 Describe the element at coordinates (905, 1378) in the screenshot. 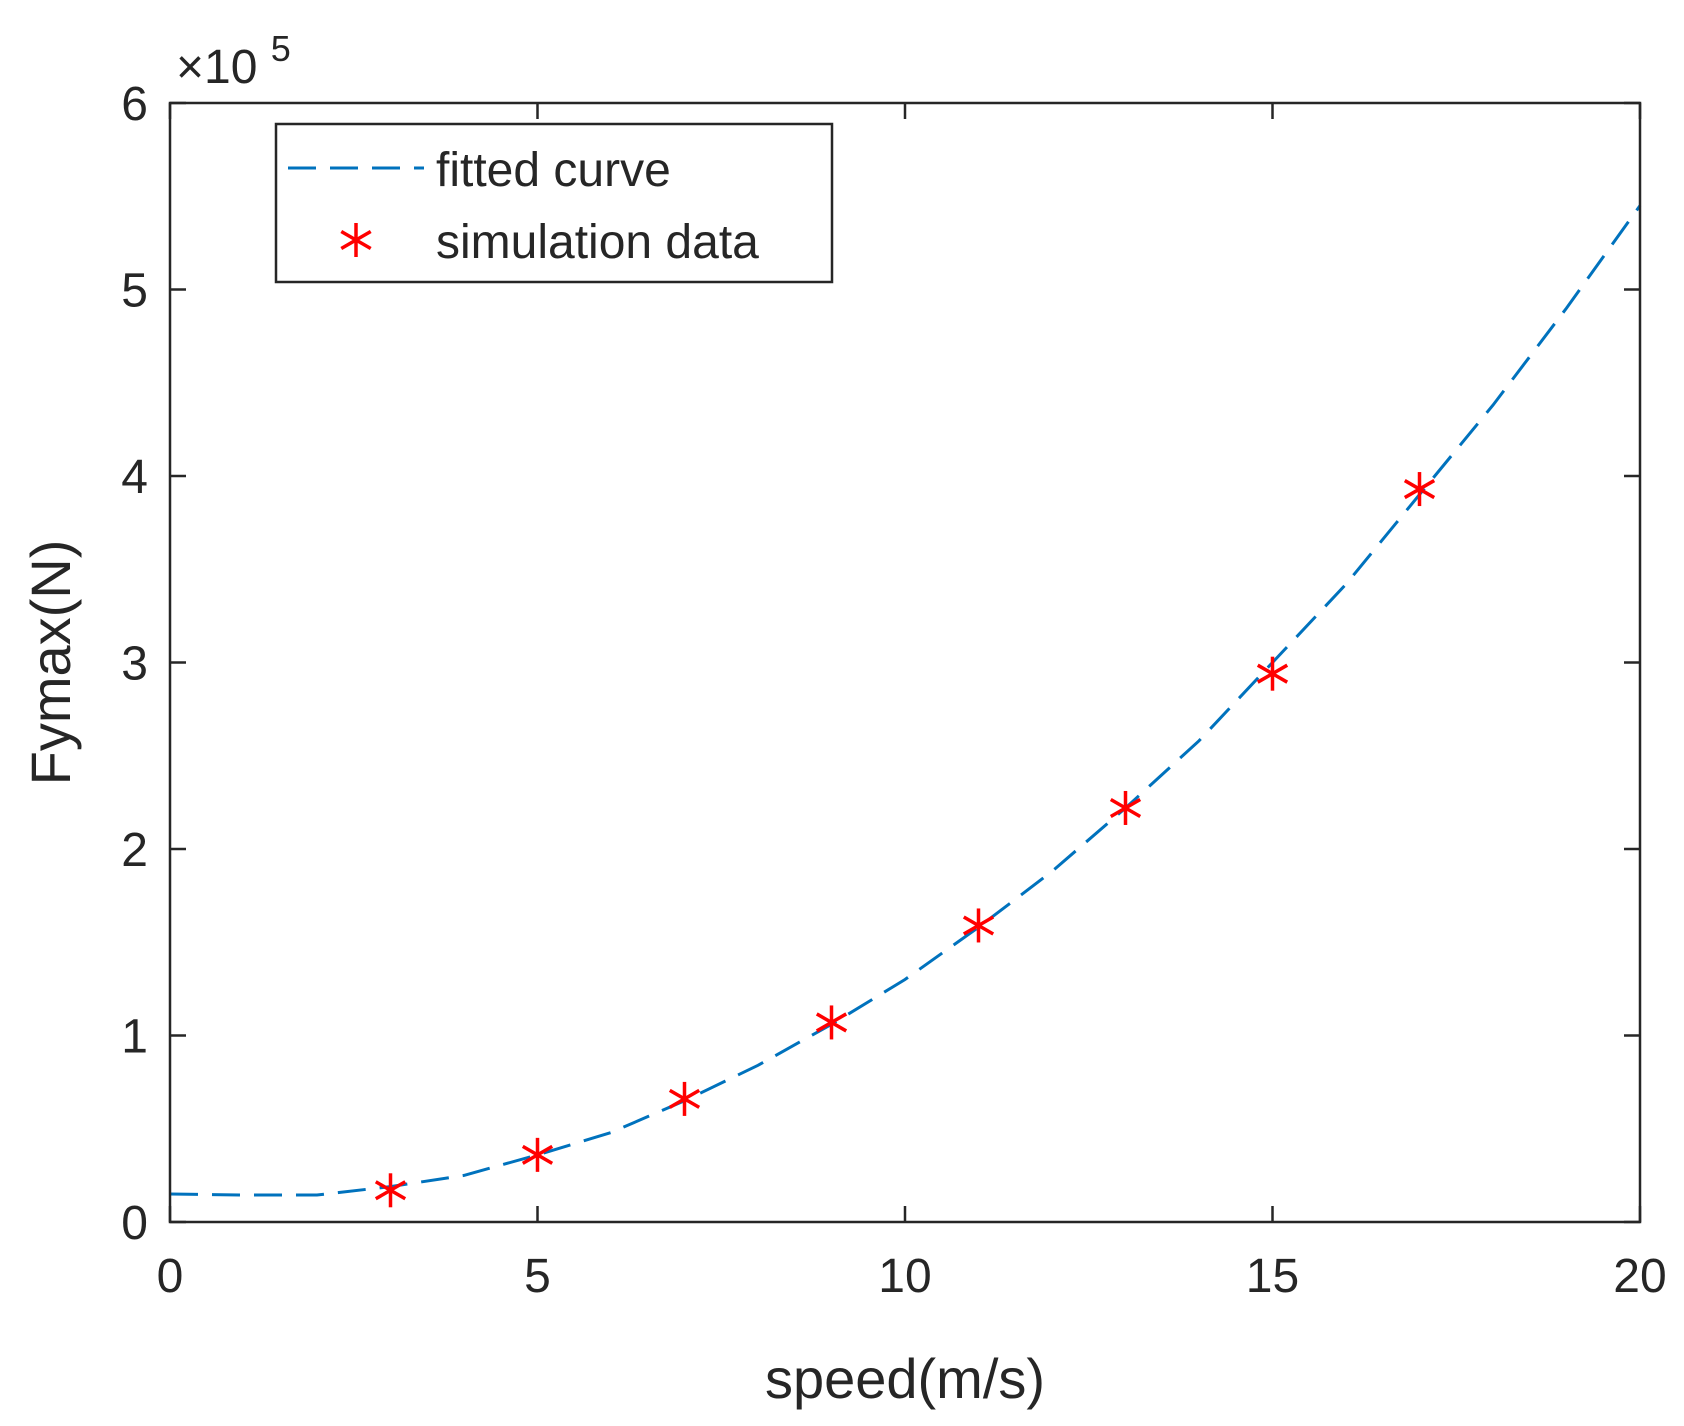

I see `x-axis-label: speed(m/s)` at that location.